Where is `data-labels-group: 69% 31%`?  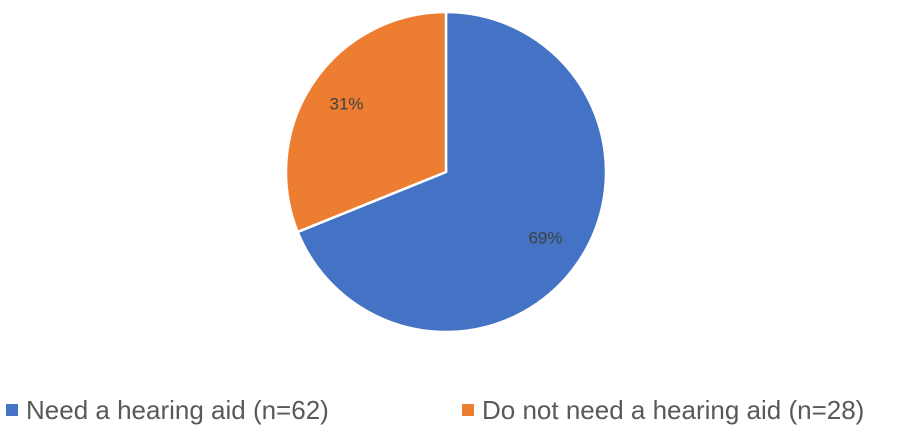
data-labels-group: 69% 31% is located at coordinates (445, 170).